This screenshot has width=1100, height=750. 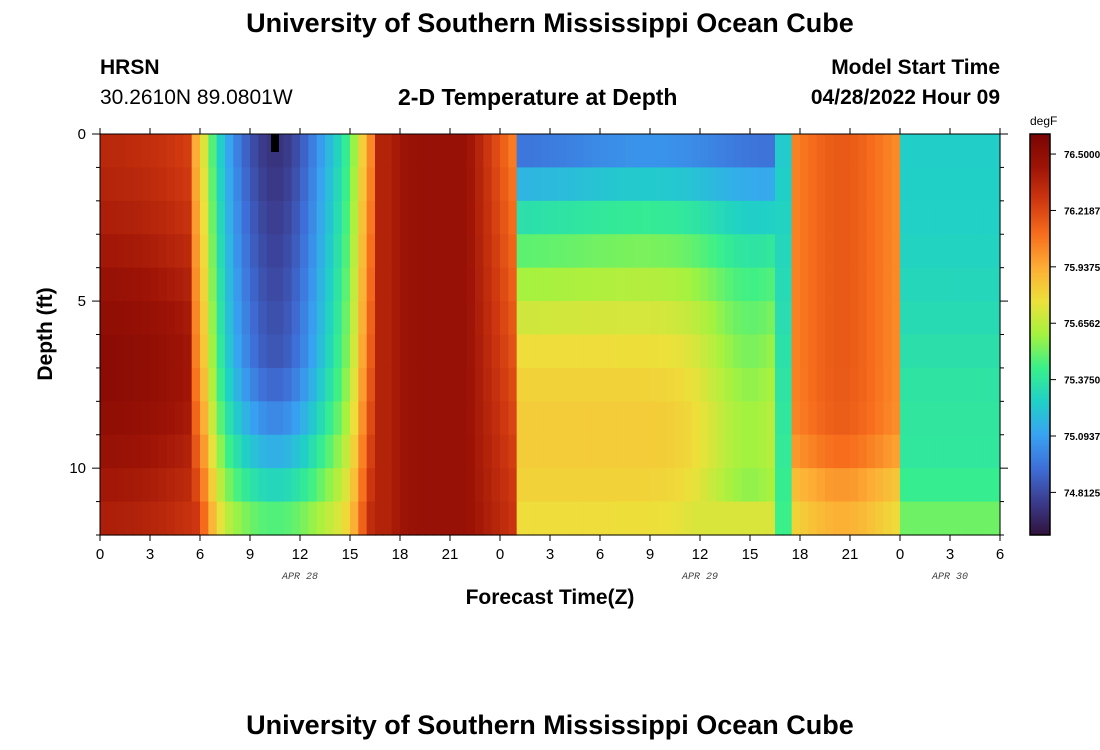 What do you see at coordinates (1043, 121) in the screenshot?
I see `colorbar-unit: degF` at bounding box center [1043, 121].